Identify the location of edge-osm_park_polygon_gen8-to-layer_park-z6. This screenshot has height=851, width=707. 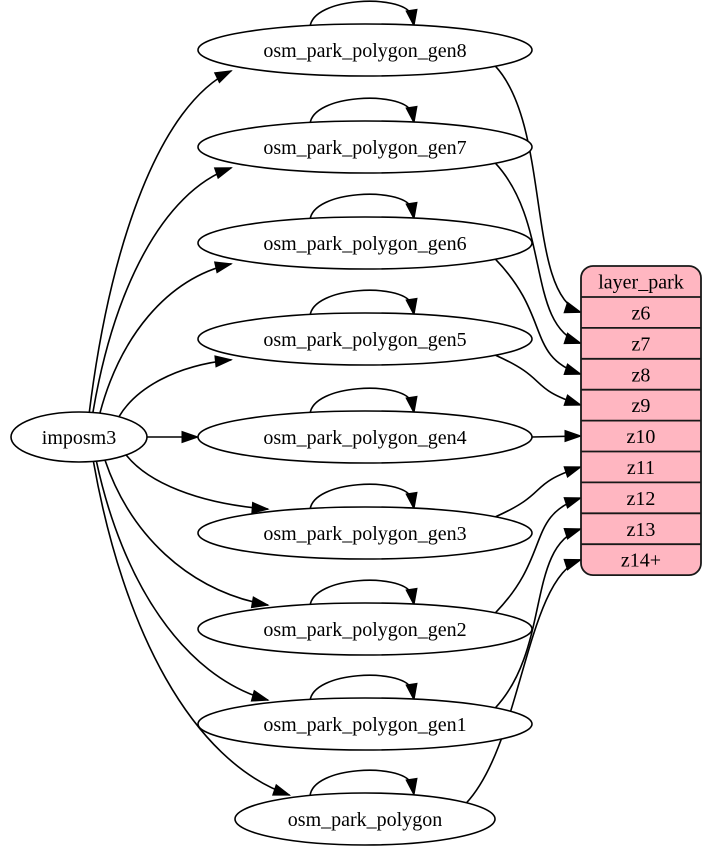
(538, 189).